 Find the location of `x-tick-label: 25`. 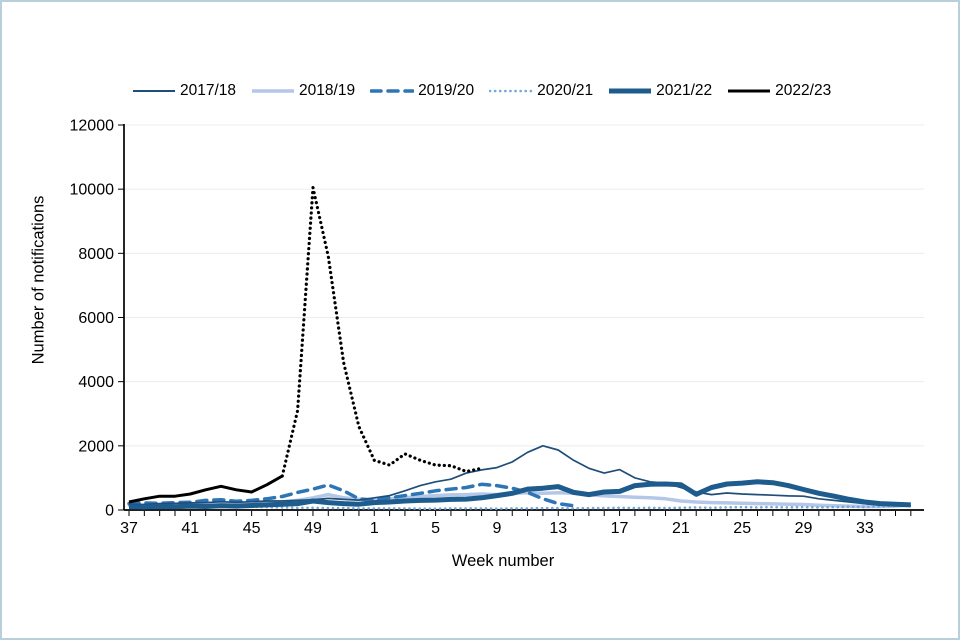

x-tick-label: 25 is located at coordinates (742, 528).